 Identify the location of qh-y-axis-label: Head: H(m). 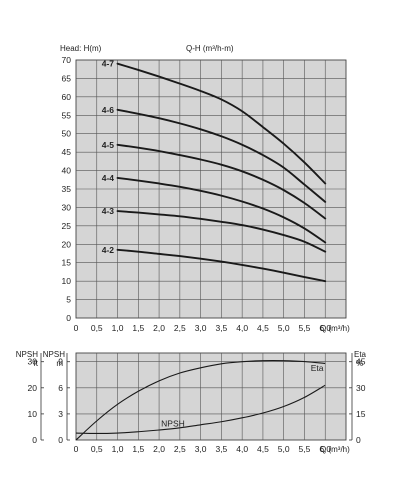
(81, 48).